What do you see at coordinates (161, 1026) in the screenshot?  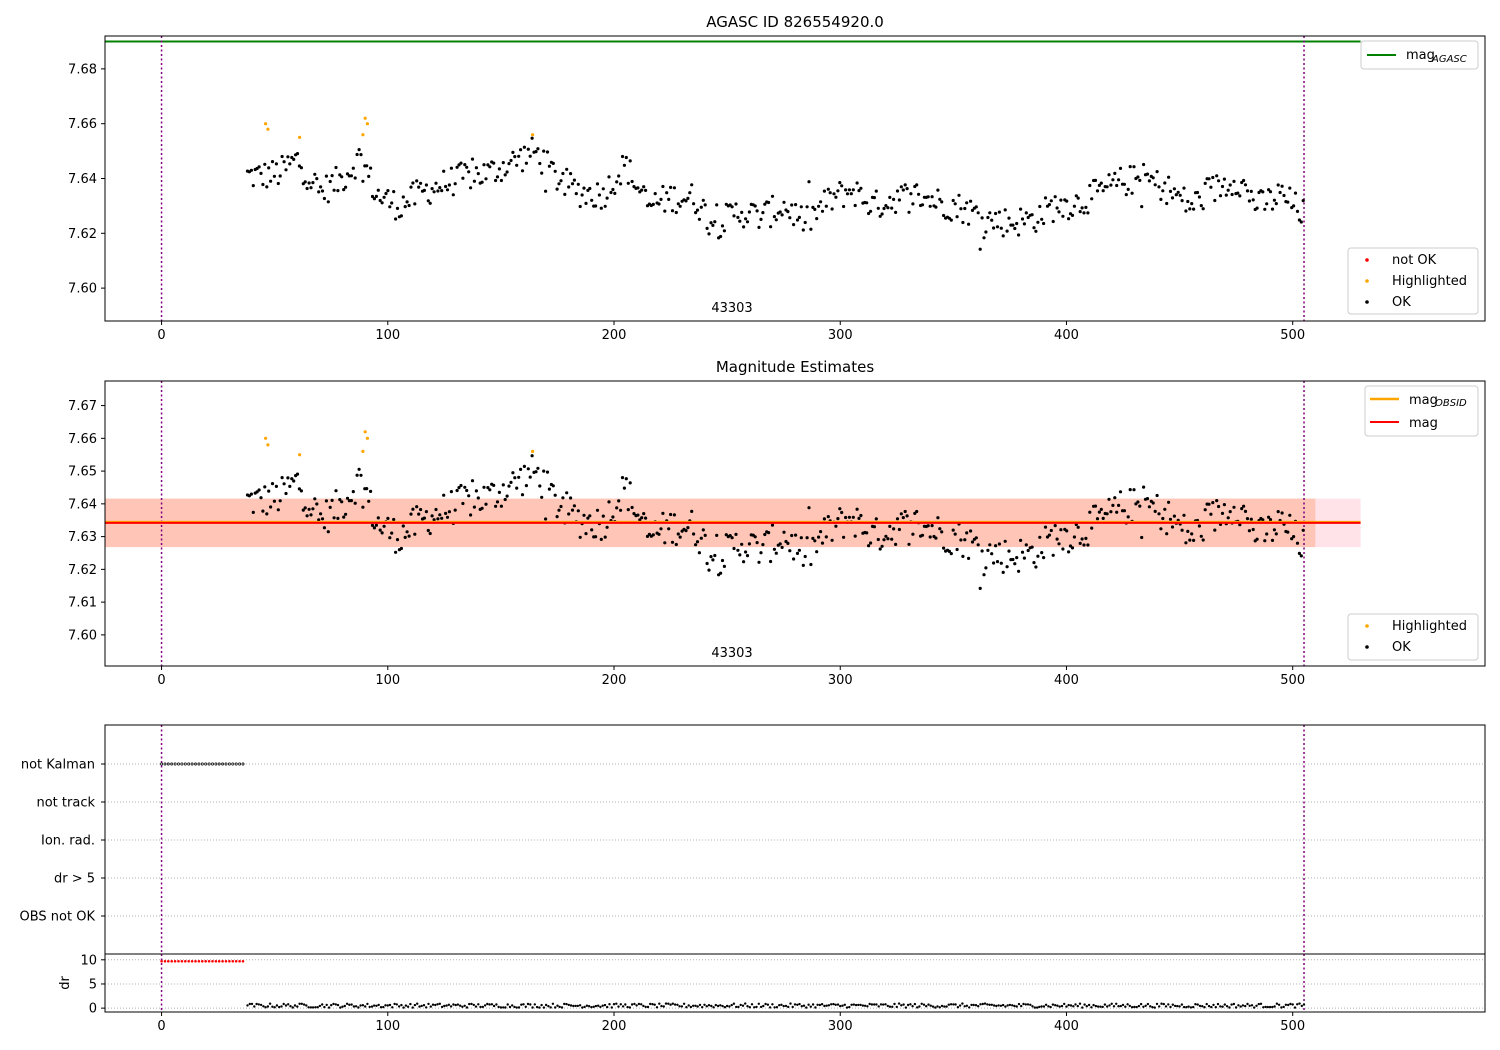 I see `dr-xtick-label-0: 0` at bounding box center [161, 1026].